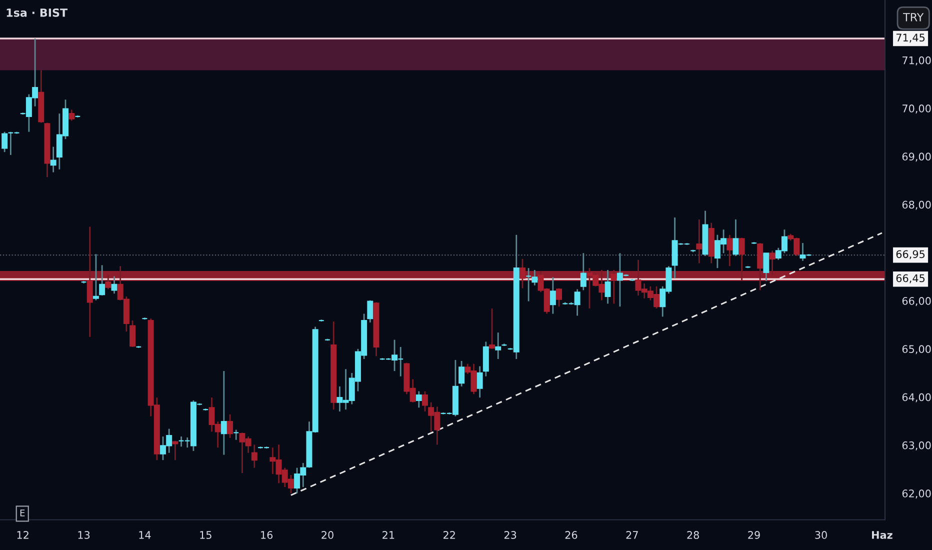 This screenshot has height=550, width=932. I want to click on y-tick-label: 69,00, so click(916, 157).